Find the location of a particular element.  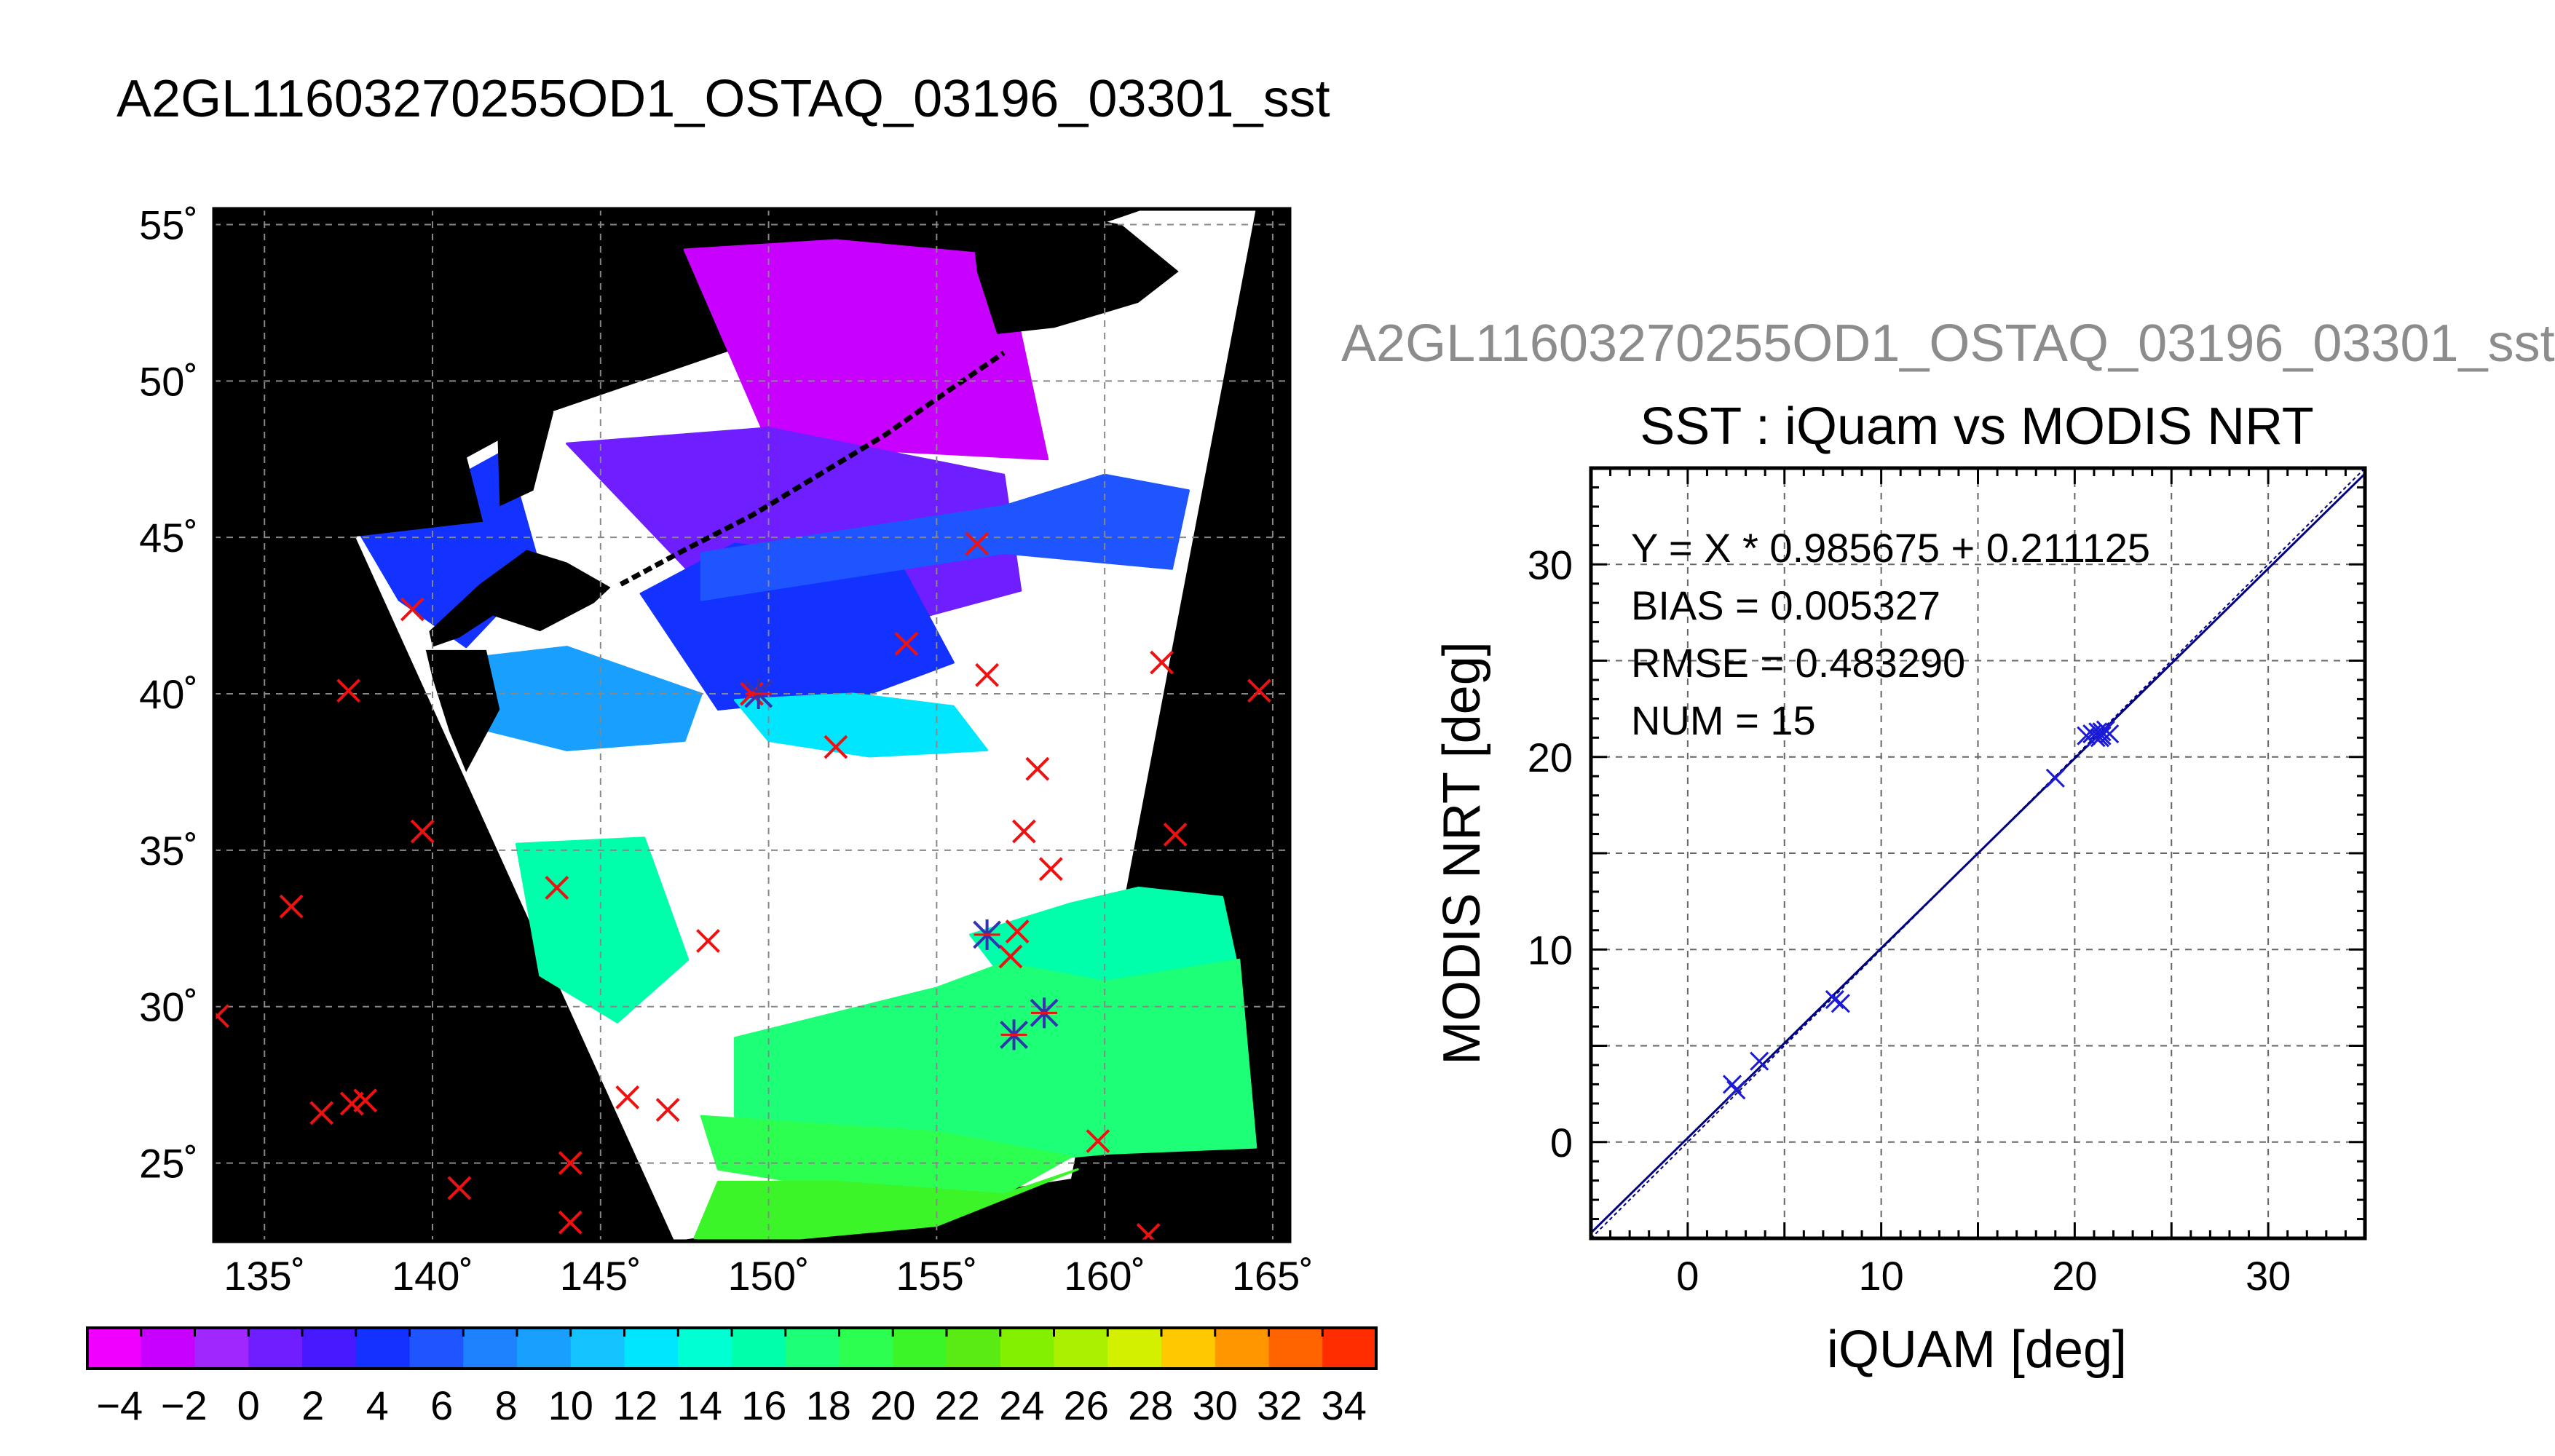

map-lon-tick-label: 135˚ is located at coordinates (264, 1276).